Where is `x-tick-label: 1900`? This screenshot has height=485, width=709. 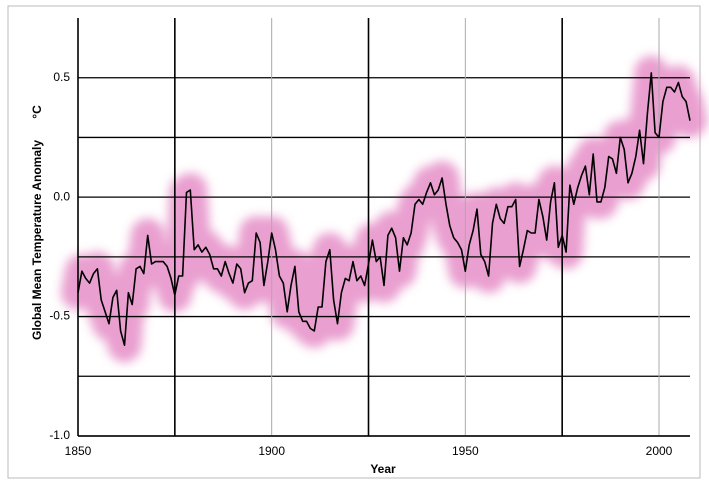 x-tick-label: 1900 is located at coordinates (271, 451).